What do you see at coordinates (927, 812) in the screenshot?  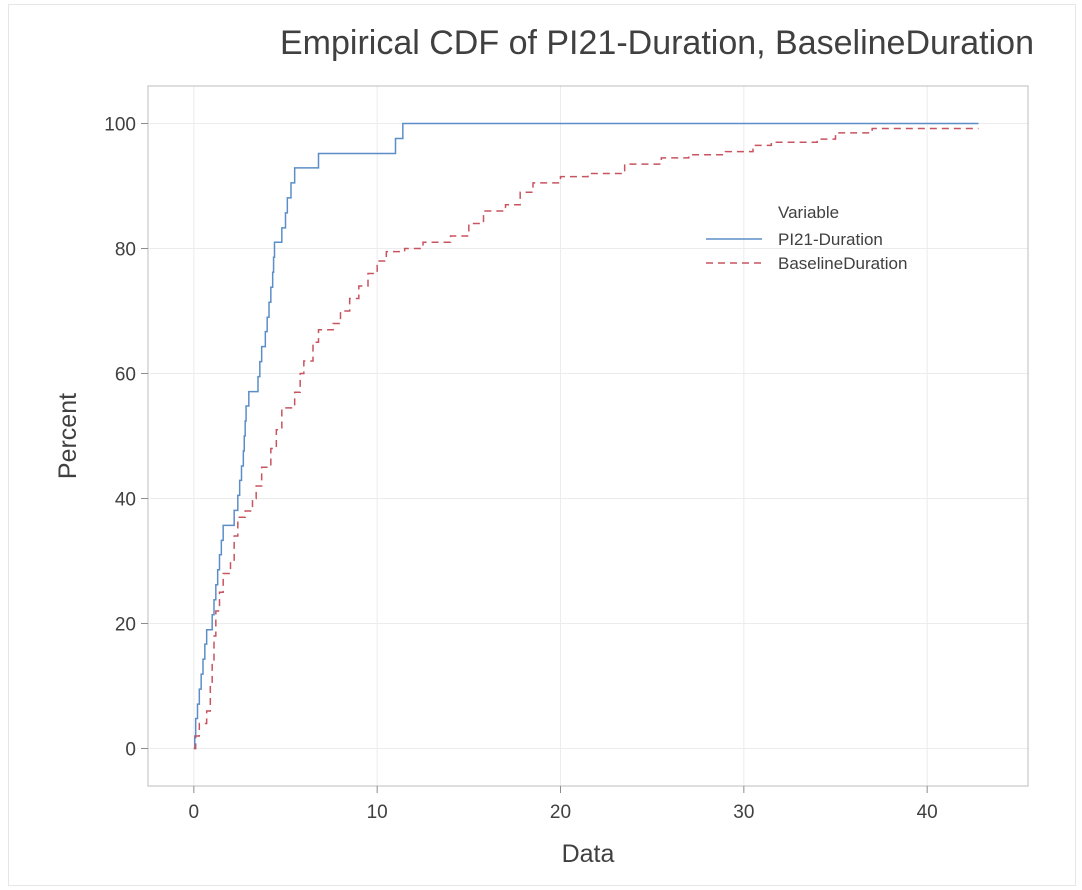 I see `x-tick-label: 40` at bounding box center [927, 812].